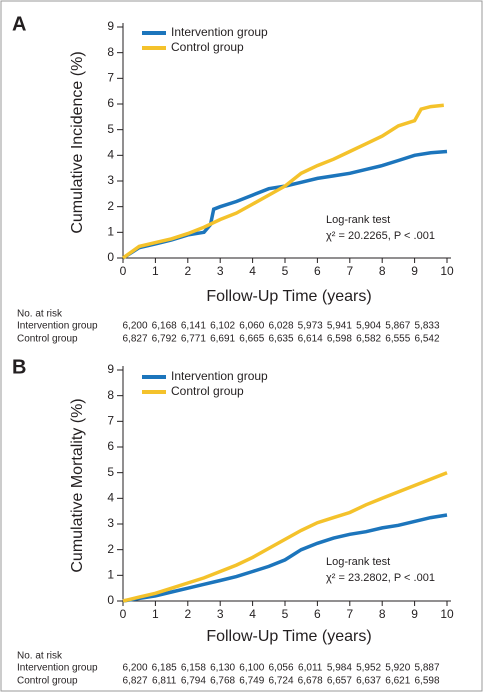 This screenshot has width=483, height=692. Describe the element at coordinates (280, 668) in the screenshot. I see `risk-value: 6,056` at that location.